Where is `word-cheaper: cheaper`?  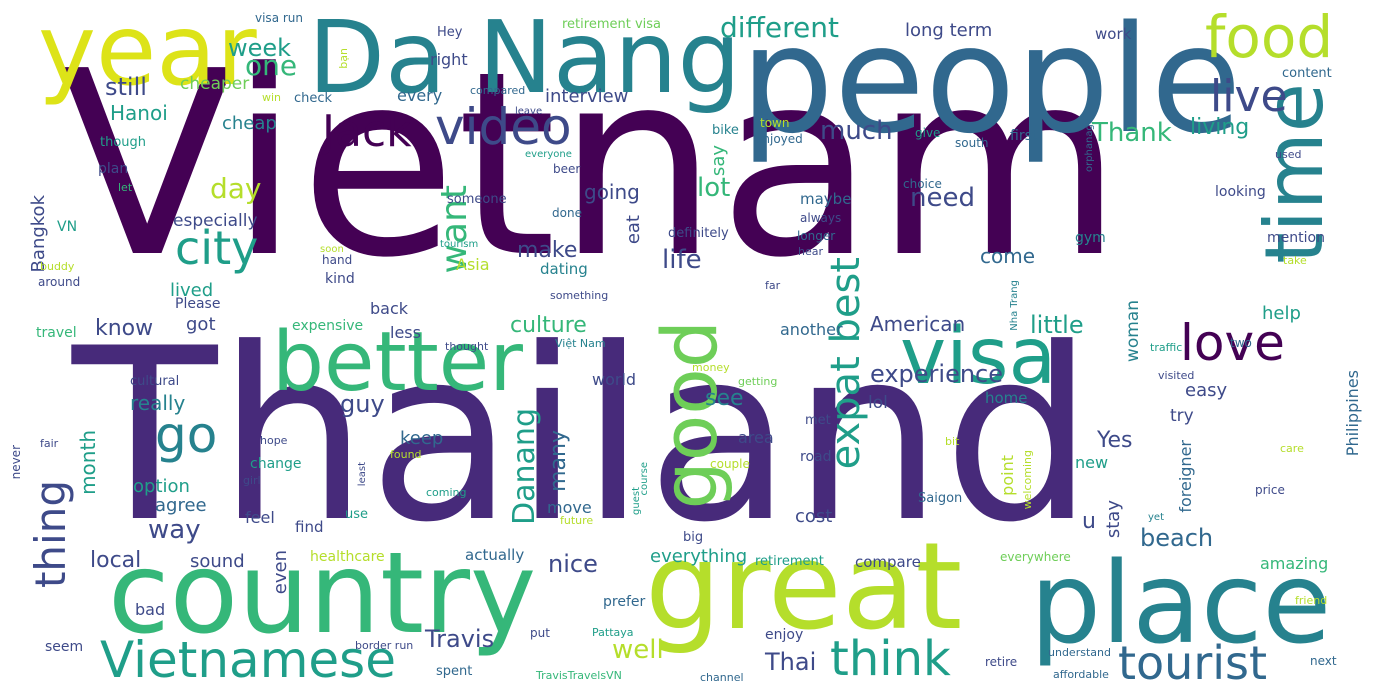 word-cheaper: cheaper is located at coordinates (215, 84).